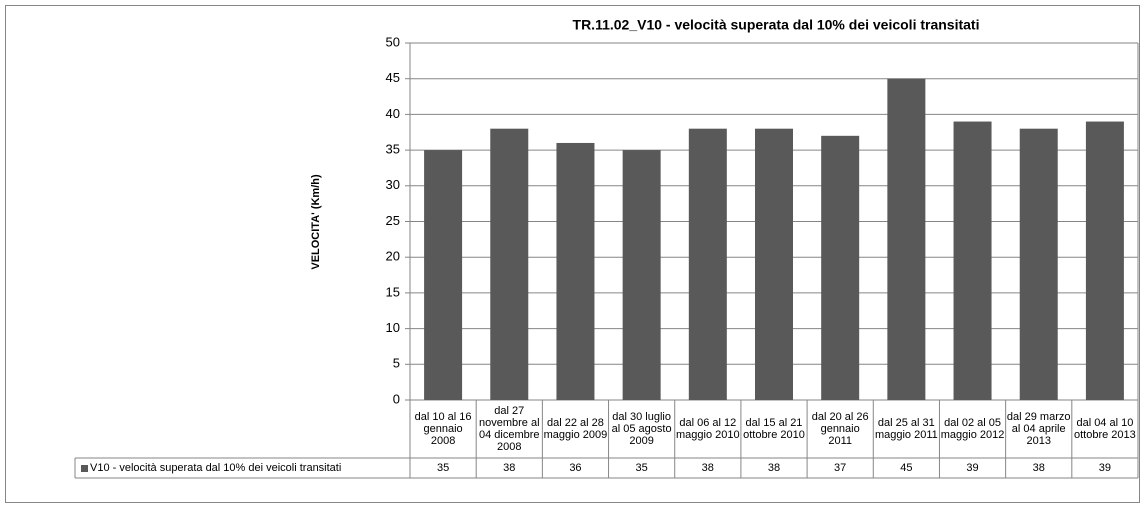 Image resolution: width=1145 pixels, height=508 pixels. Describe the element at coordinates (774, 429) in the screenshot. I see `x-tick-label: dal 15 al 21 ottobre 2010` at that location.